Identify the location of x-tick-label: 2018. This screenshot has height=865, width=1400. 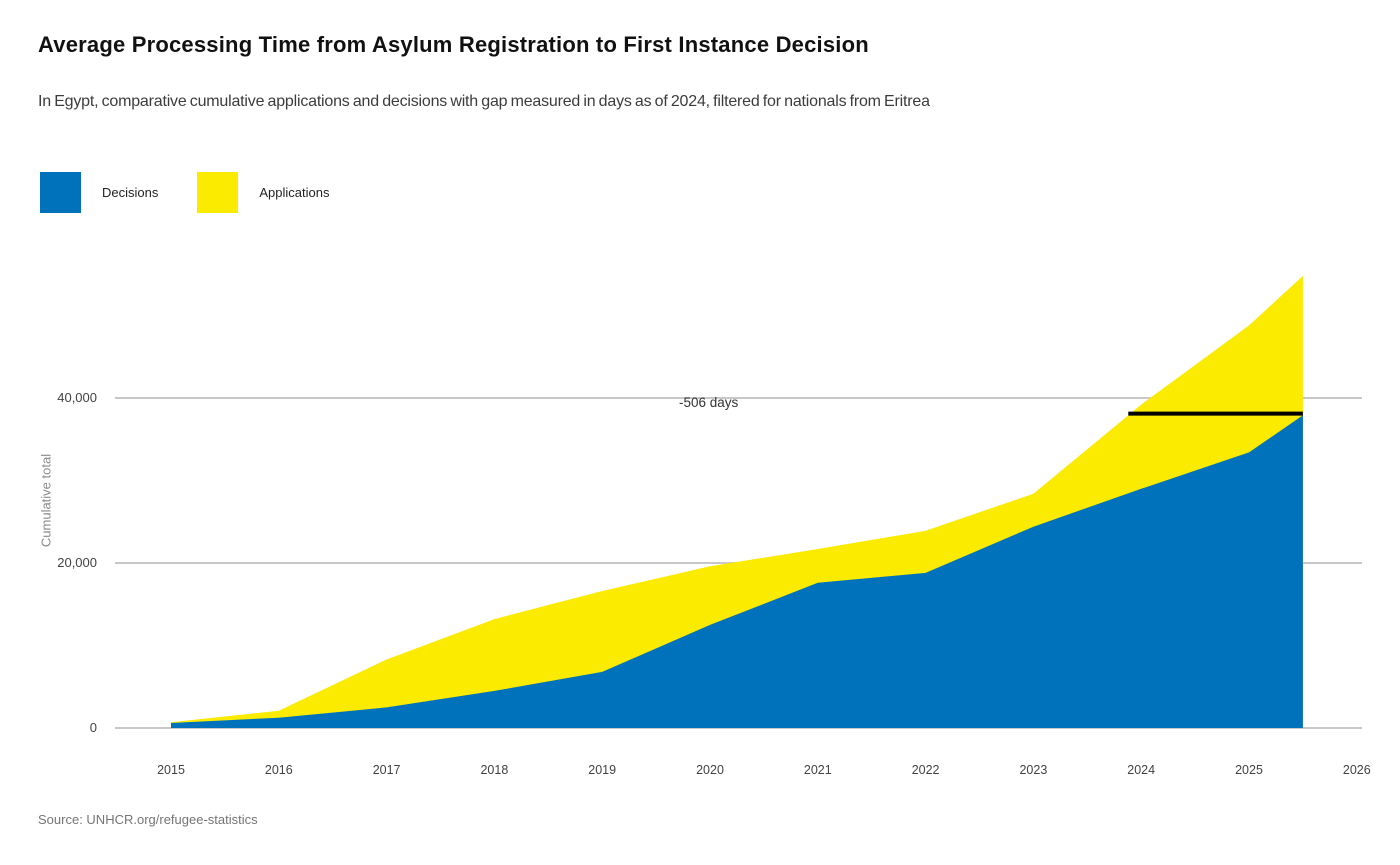
(494, 770).